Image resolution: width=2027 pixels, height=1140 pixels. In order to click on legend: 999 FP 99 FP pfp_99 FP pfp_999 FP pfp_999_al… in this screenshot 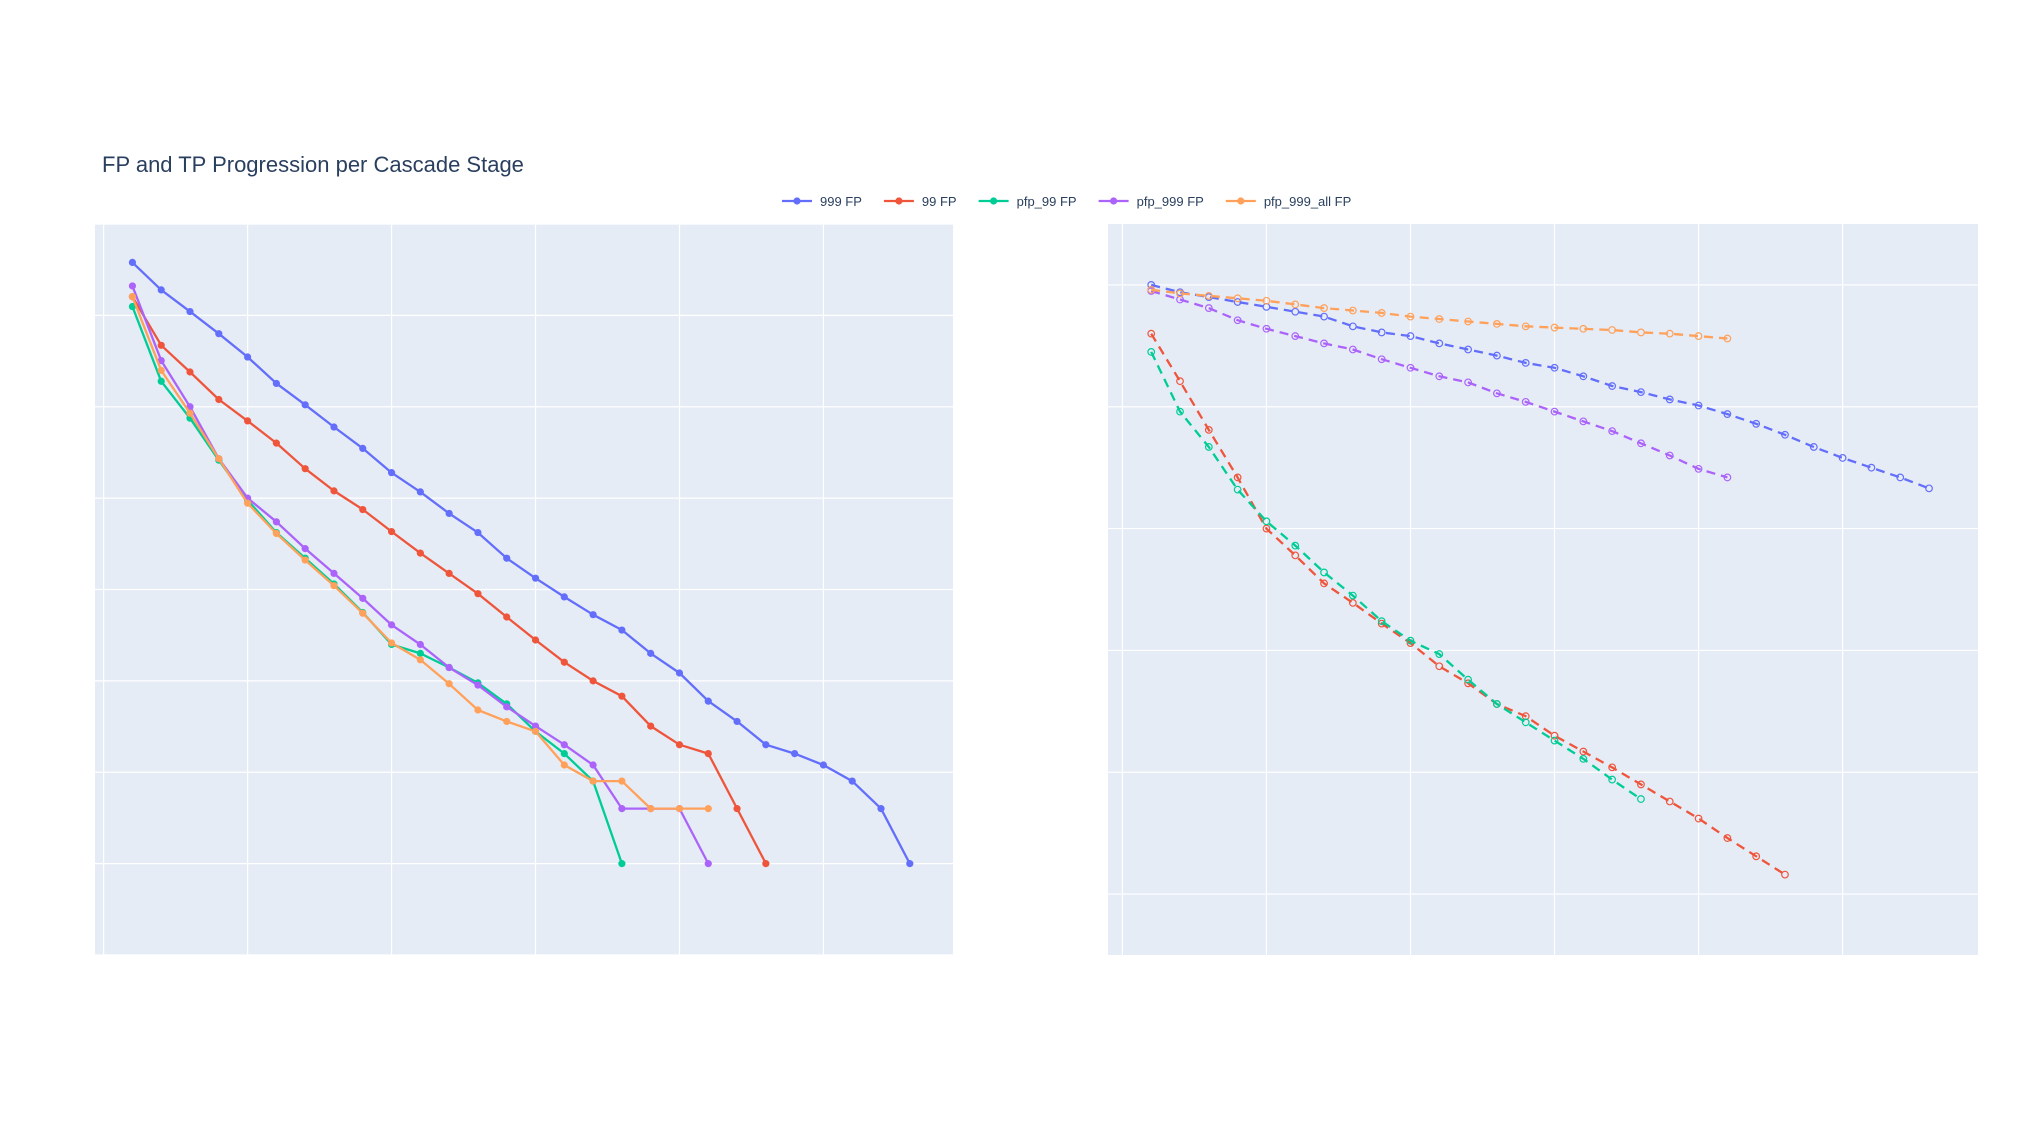, I will do `click(1066, 201)`.